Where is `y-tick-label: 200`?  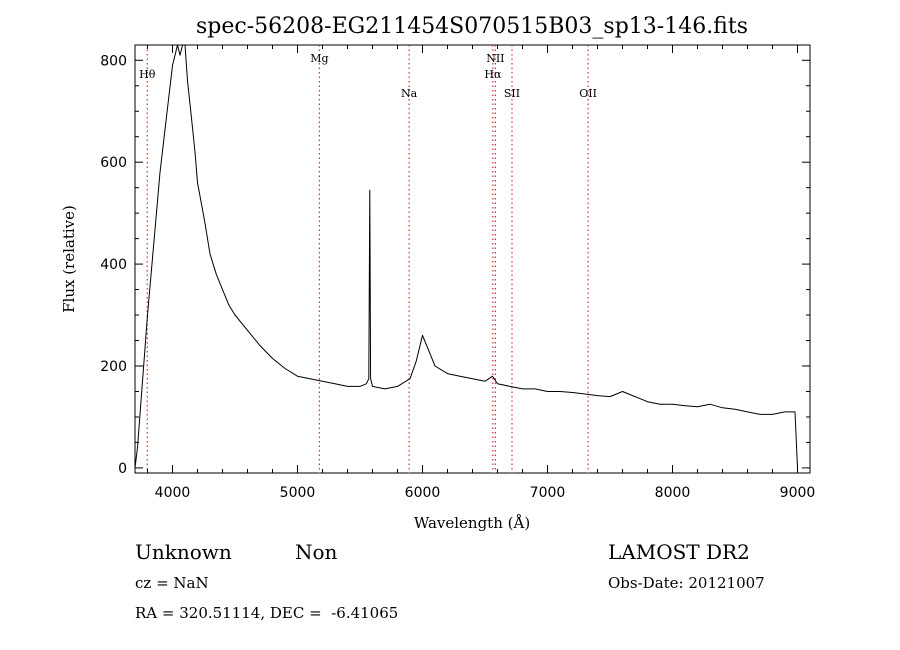
y-tick-label: 200 is located at coordinates (113, 367).